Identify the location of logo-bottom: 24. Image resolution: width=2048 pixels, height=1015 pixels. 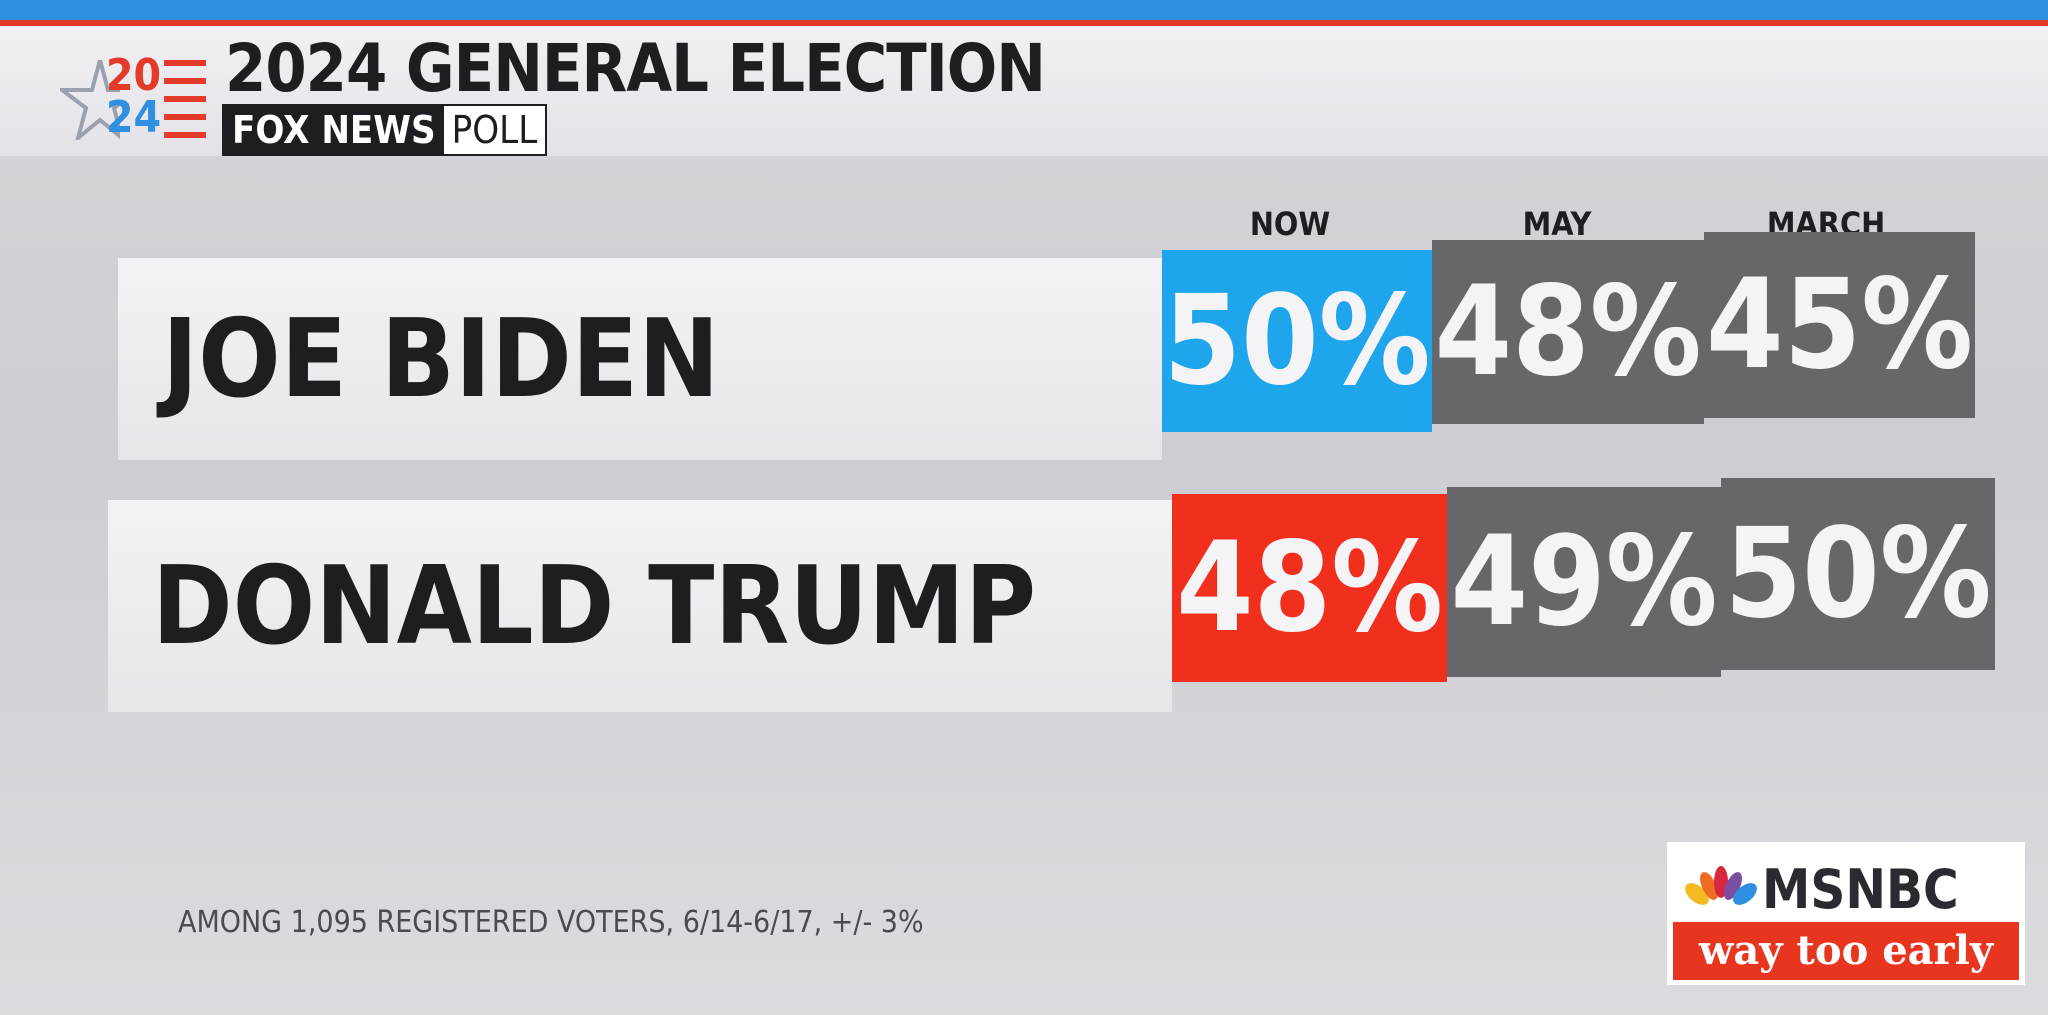
(134, 117).